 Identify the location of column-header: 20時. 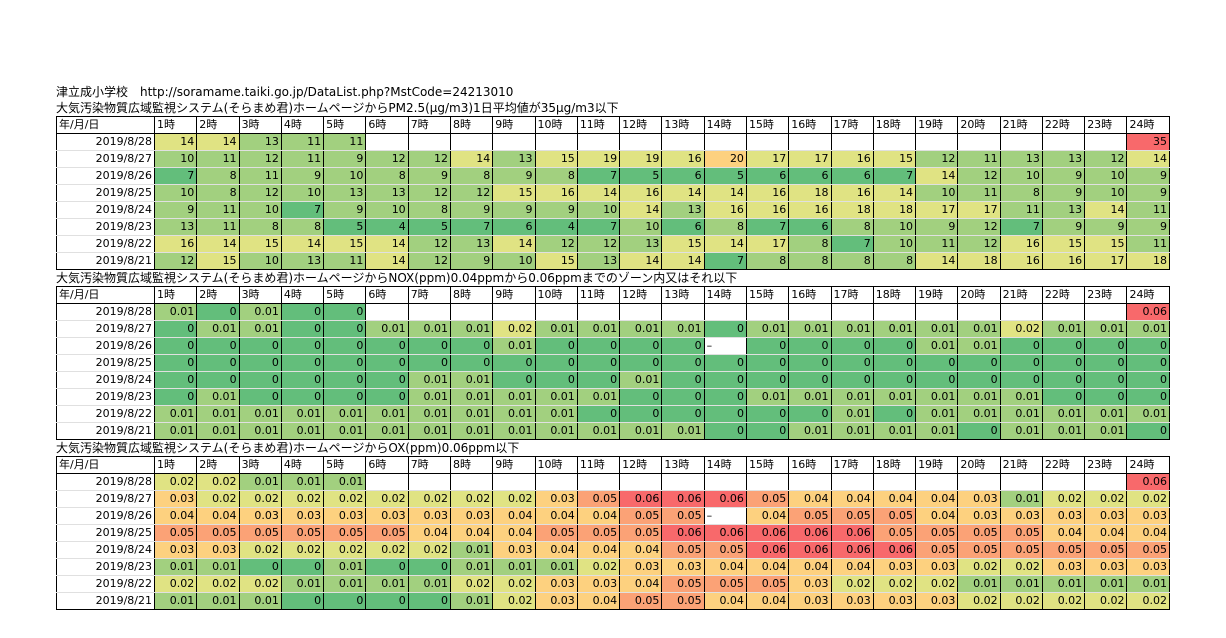
(979, 125).